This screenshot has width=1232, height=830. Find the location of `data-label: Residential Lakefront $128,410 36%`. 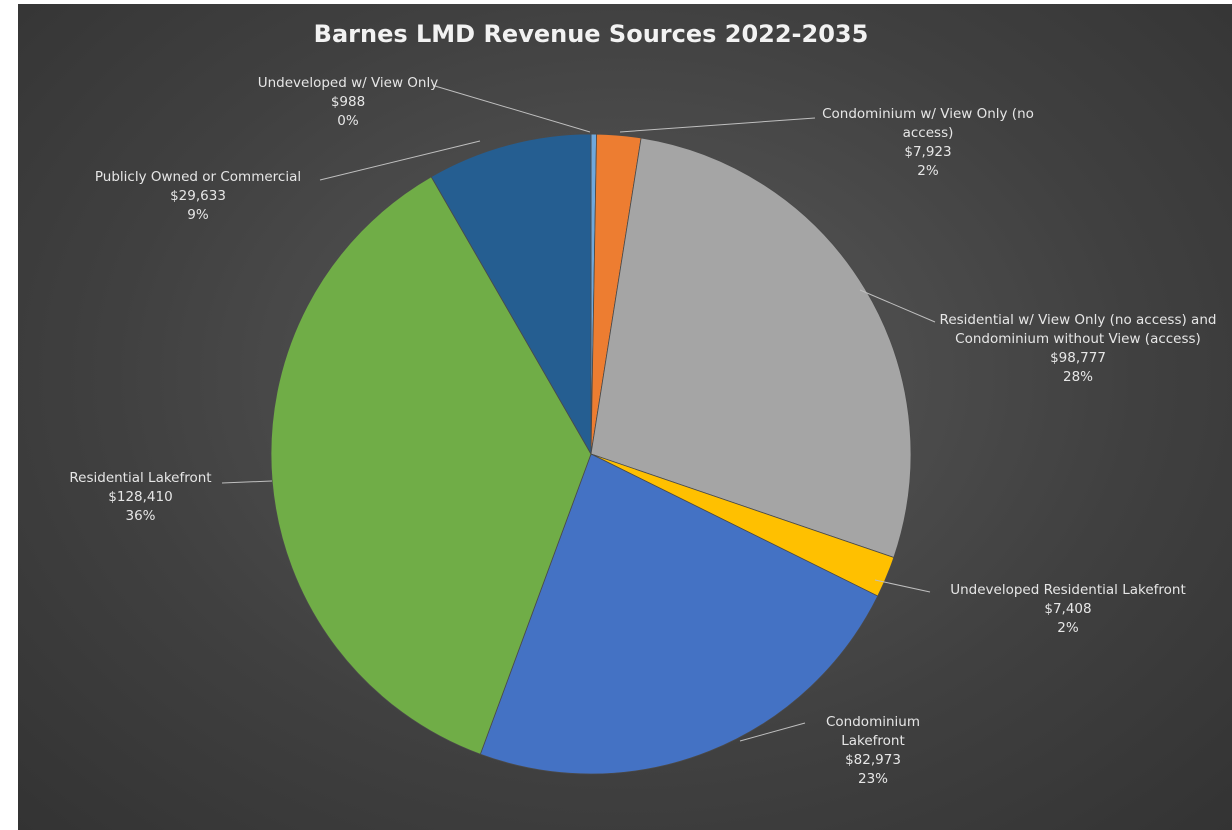

data-label: Residential Lakefront $128,410 36% is located at coordinates (140, 497).